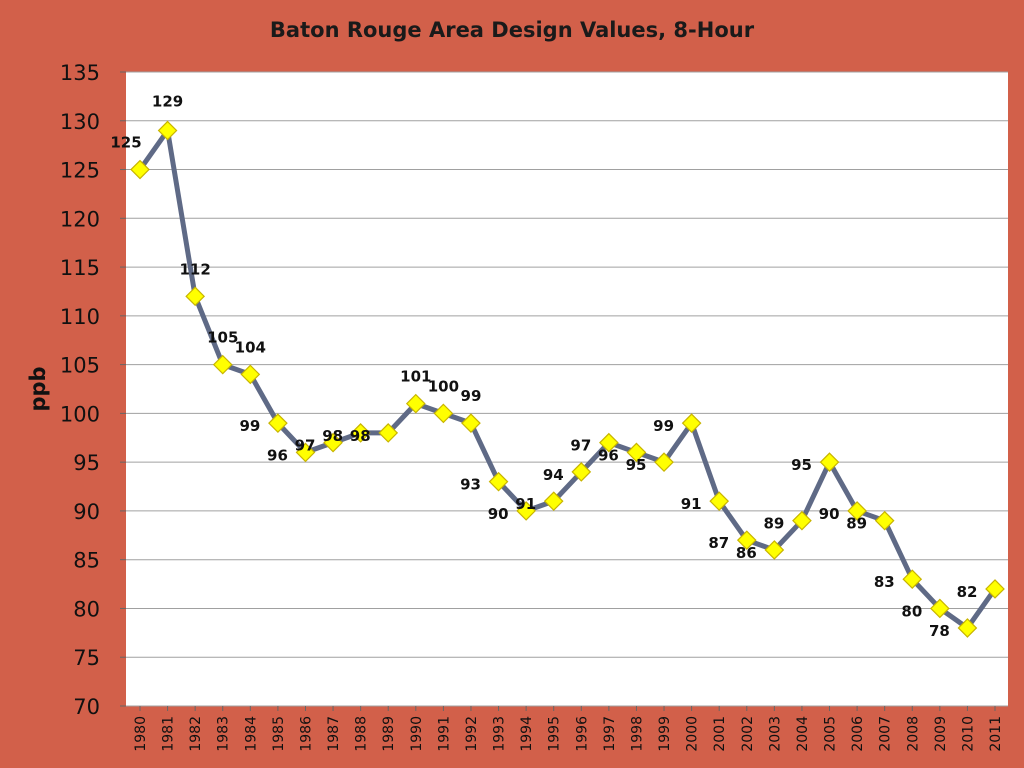 The height and width of the screenshot is (768, 1024). What do you see at coordinates (720, 734) in the screenshot?
I see `x-tick-label: 2001` at bounding box center [720, 734].